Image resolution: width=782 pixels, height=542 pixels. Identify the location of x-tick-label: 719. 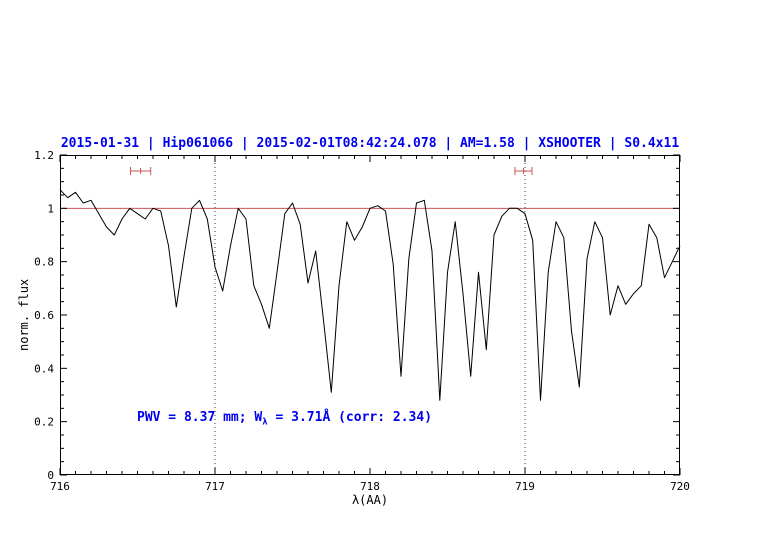
(525, 486).